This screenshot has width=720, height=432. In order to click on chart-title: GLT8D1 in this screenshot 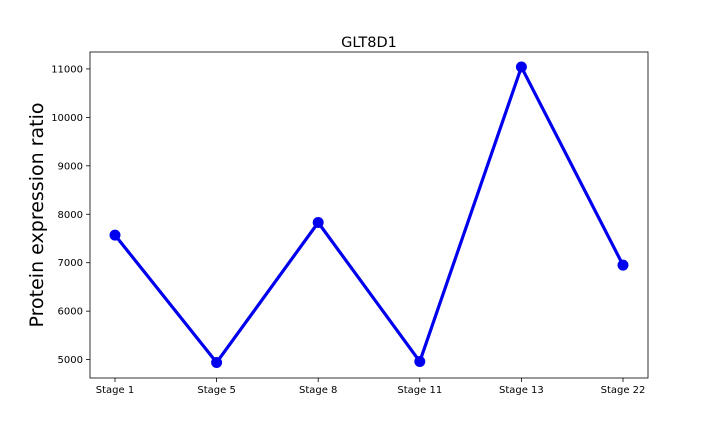, I will do `click(369, 43)`.